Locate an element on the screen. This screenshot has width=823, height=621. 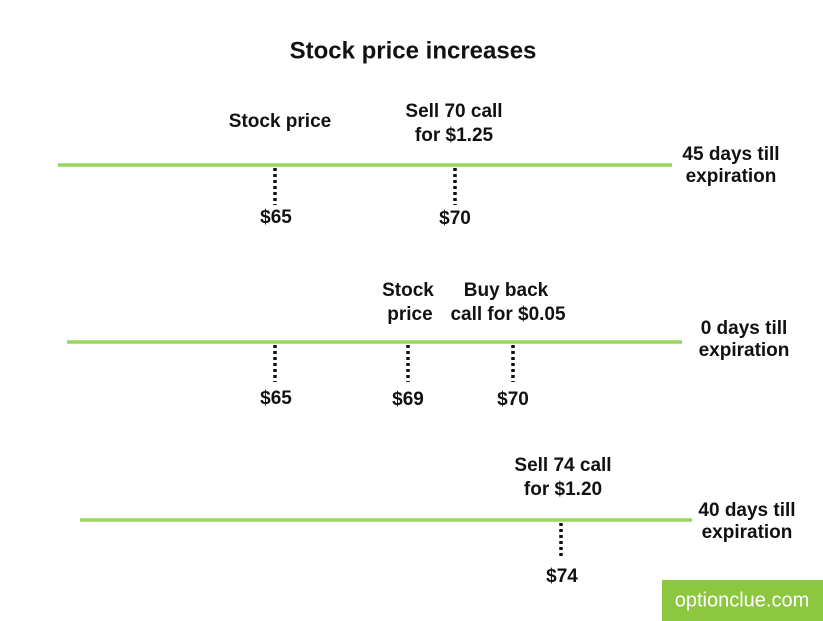
annotation: price is located at coordinates (409, 314).